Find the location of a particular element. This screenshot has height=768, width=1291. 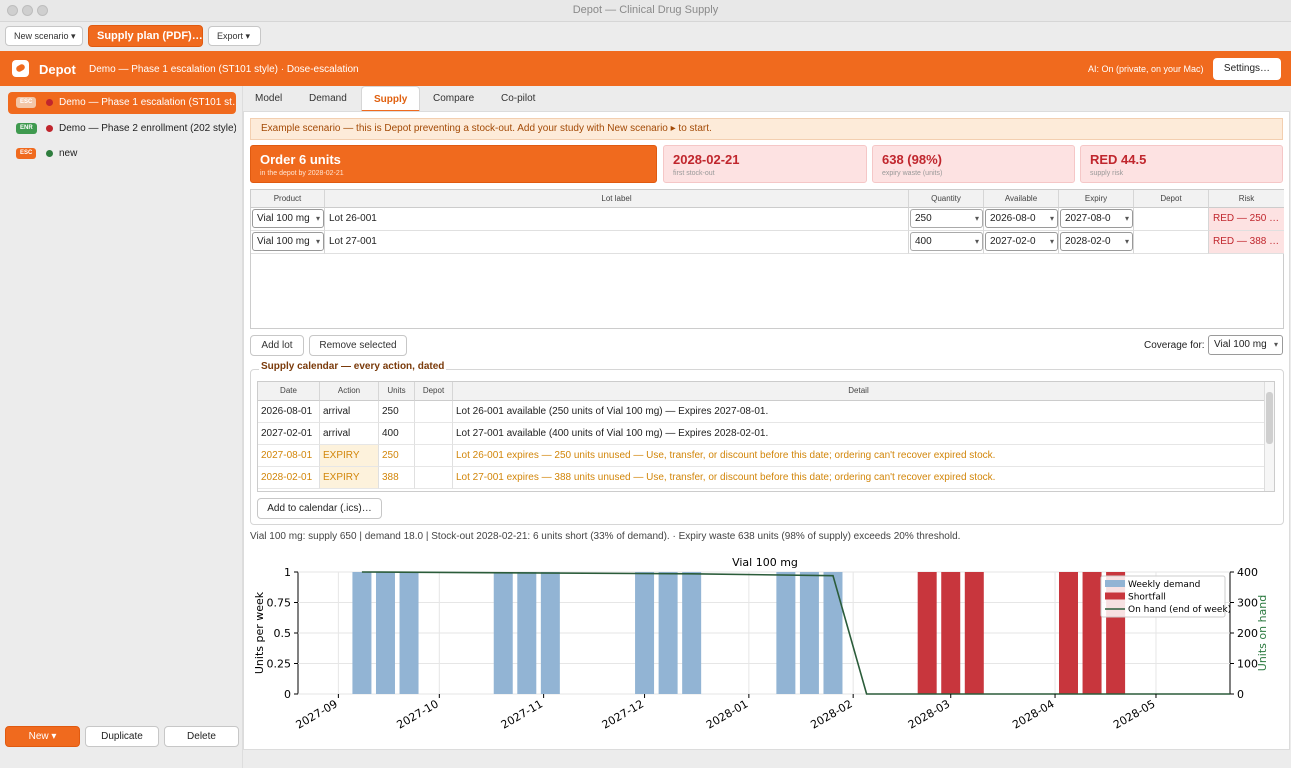

quantity-cell: 400 is located at coordinates (946, 242).